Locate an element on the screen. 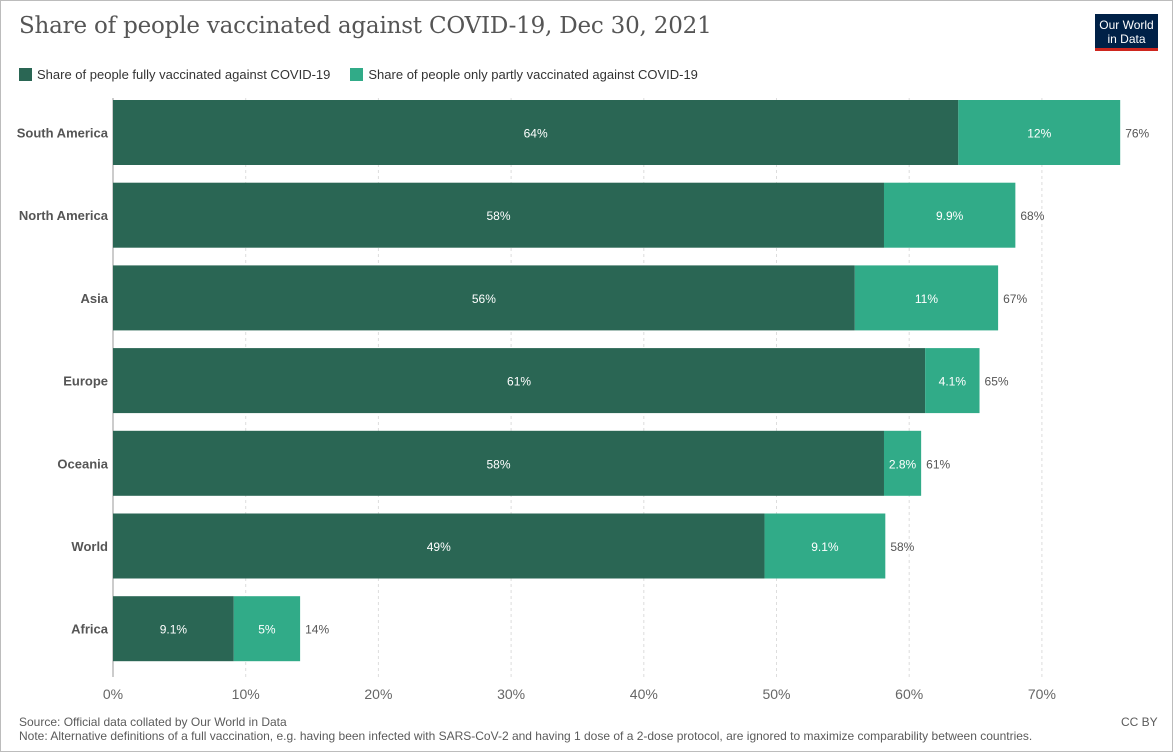  data-label-fully: 9.1% is located at coordinates (174, 630).